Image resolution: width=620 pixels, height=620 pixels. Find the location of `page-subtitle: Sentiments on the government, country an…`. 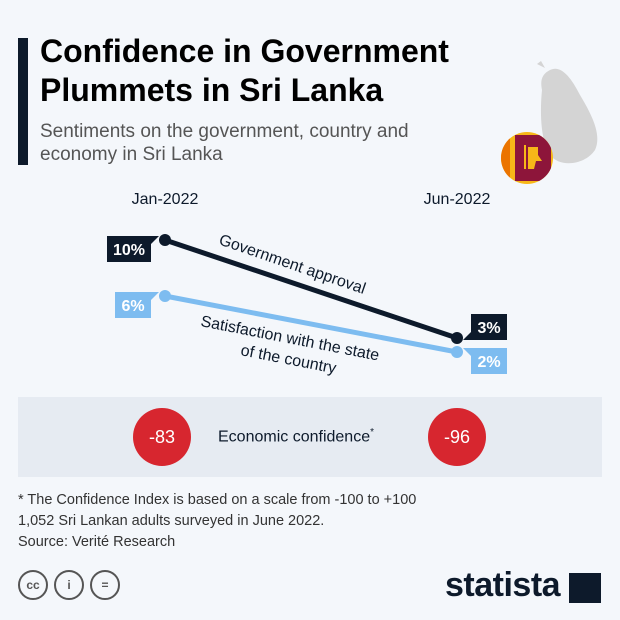

page-subtitle: Sentiments on the government, country an… is located at coordinates (224, 143).